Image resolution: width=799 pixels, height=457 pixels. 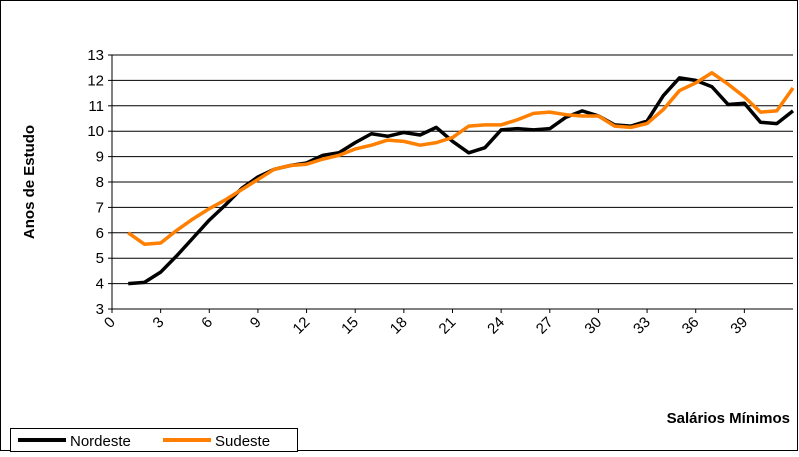 I want to click on y-tick-label: 12, so click(x=95, y=80).